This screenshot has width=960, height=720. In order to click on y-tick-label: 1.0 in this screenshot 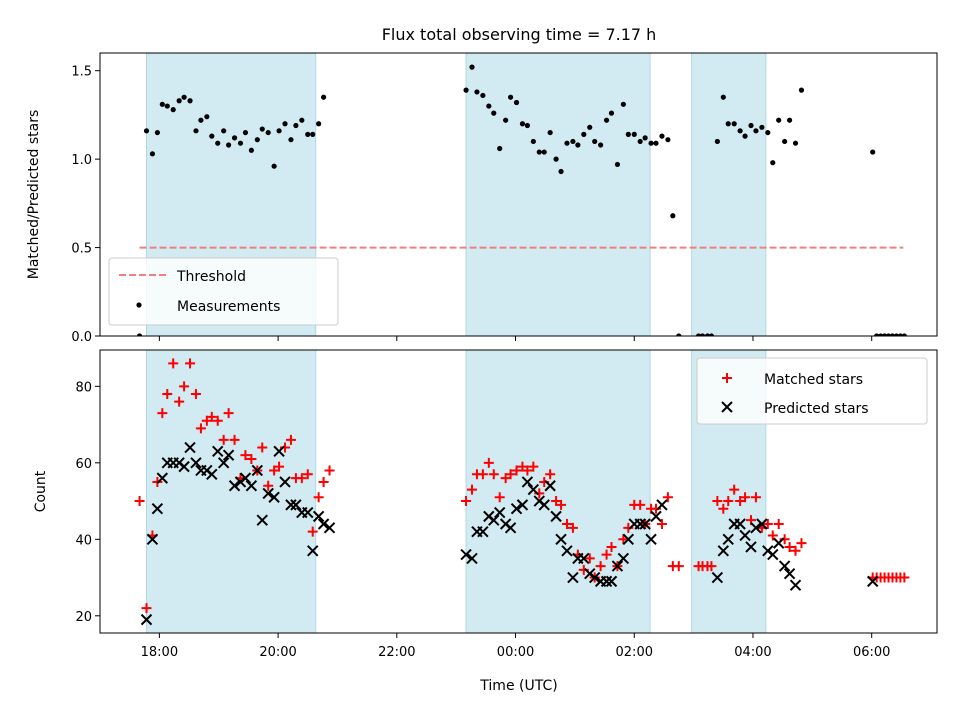, I will do `click(81, 160)`.